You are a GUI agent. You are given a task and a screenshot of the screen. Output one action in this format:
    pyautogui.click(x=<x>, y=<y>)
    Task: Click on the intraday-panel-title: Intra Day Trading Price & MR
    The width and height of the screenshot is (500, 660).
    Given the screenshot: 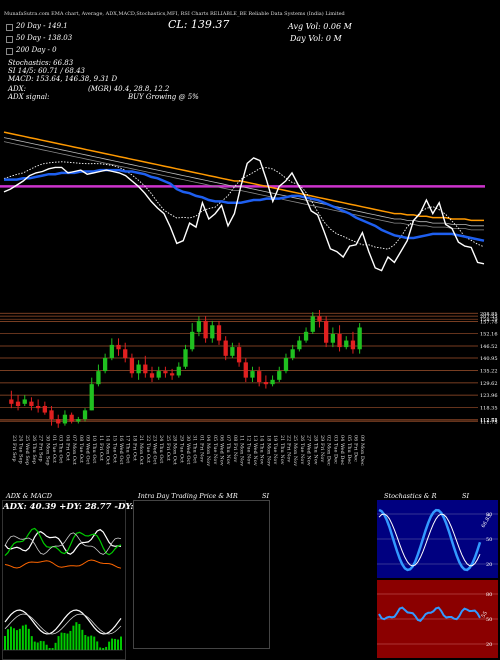 What is the action you would take?
    pyautogui.click(x=188, y=496)
    